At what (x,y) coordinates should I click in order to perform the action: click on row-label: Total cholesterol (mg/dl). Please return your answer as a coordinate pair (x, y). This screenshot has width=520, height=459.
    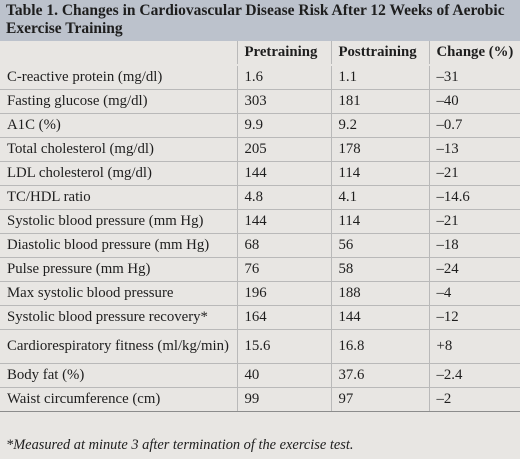
    Looking at the image, I should click on (119, 148).